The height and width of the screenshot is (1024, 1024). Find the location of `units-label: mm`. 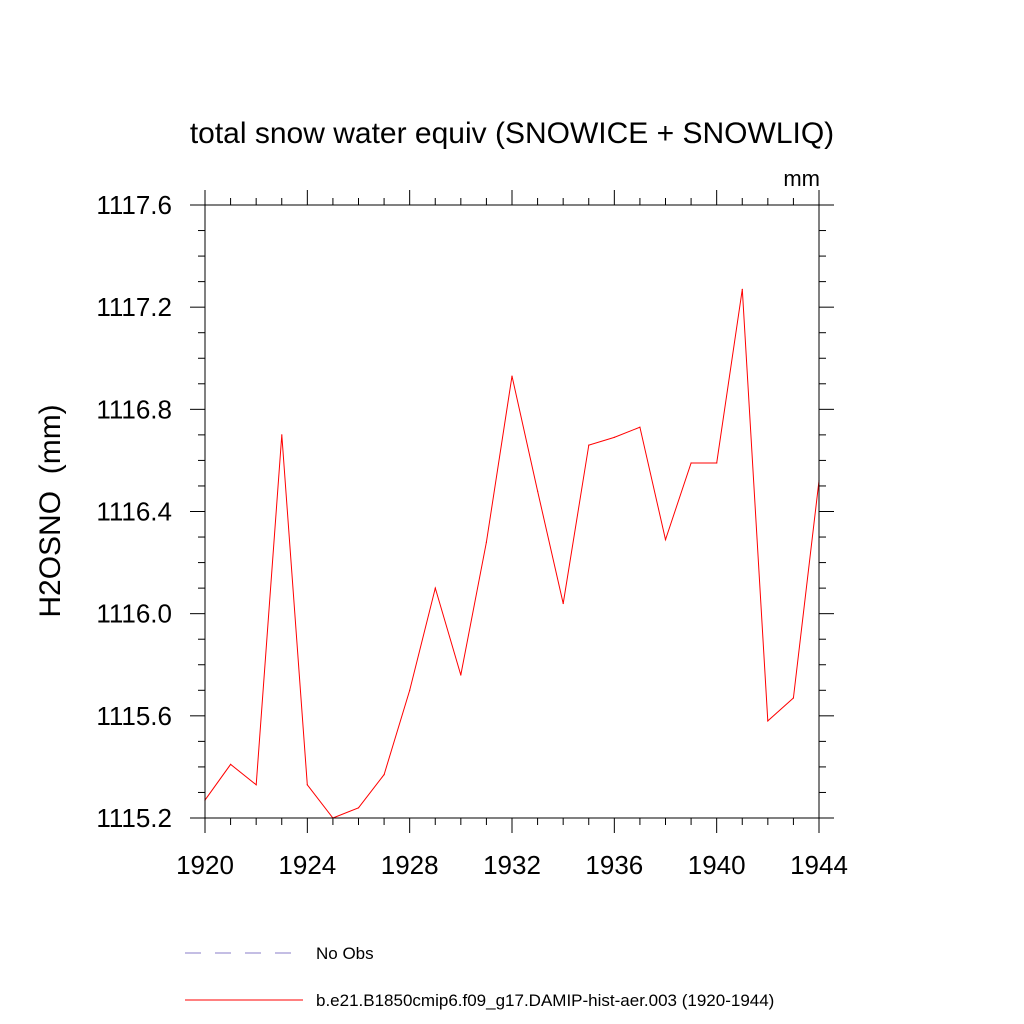

units-label: mm is located at coordinates (801, 178).